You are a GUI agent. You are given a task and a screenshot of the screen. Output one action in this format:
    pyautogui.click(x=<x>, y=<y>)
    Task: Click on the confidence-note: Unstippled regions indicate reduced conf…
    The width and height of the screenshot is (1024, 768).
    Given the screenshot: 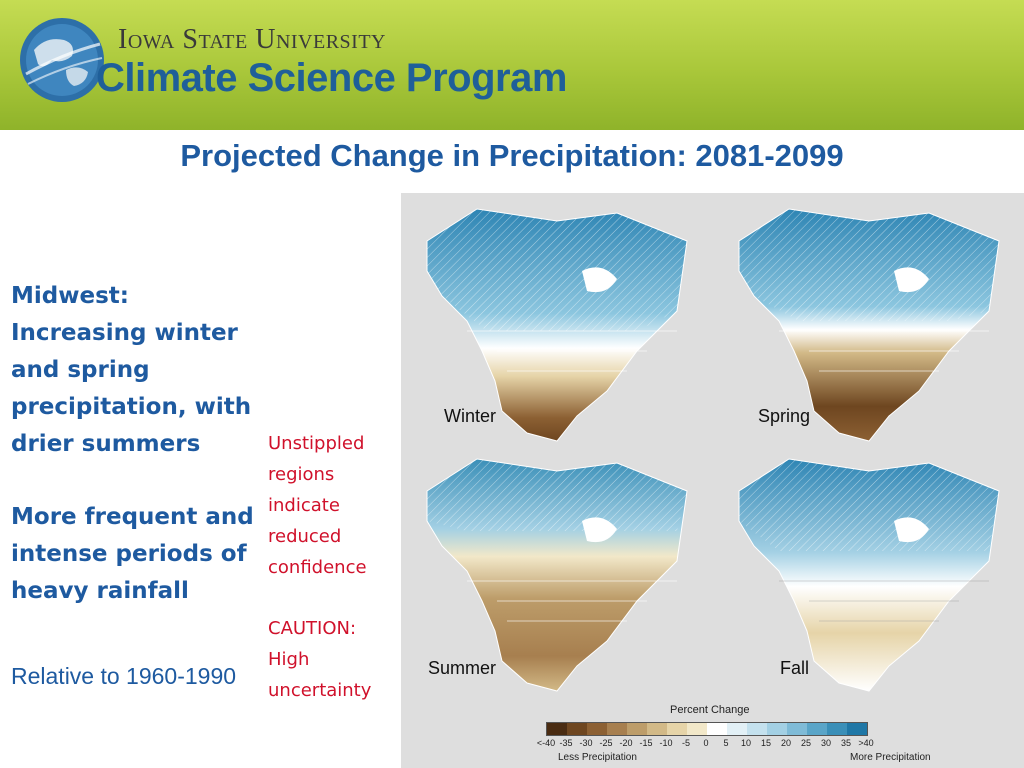 What is the action you would take?
    pyautogui.click(x=317, y=505)
    